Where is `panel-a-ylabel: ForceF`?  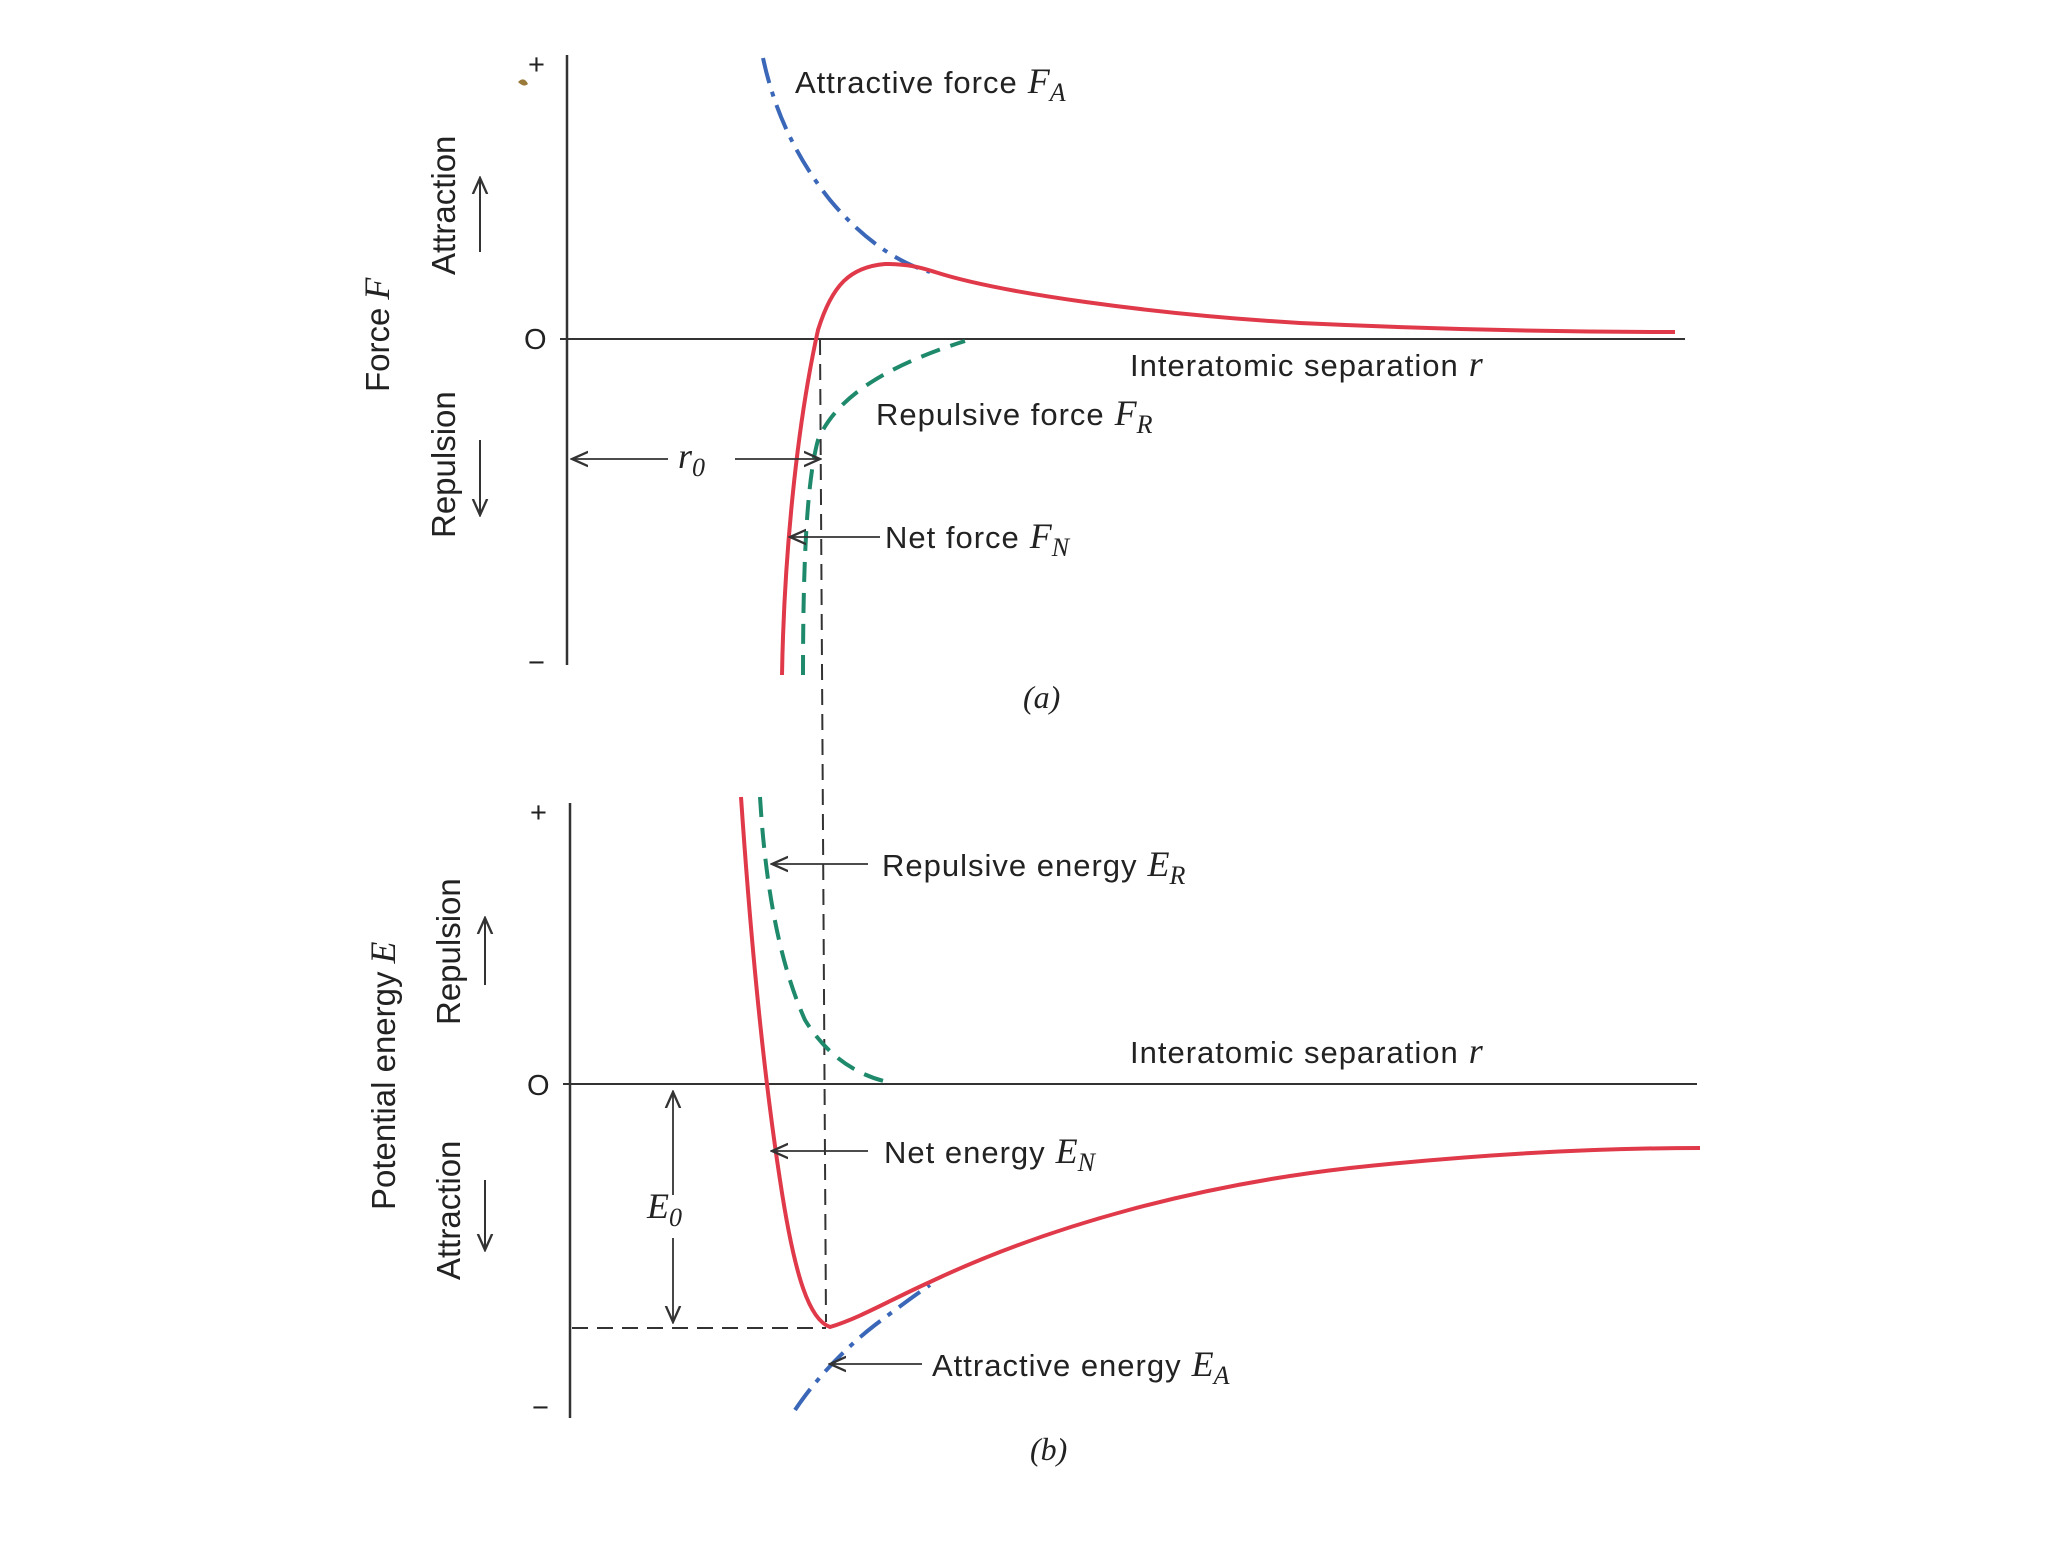
panel-a-ylabel: ForceF is located at coordinates (377, 334).